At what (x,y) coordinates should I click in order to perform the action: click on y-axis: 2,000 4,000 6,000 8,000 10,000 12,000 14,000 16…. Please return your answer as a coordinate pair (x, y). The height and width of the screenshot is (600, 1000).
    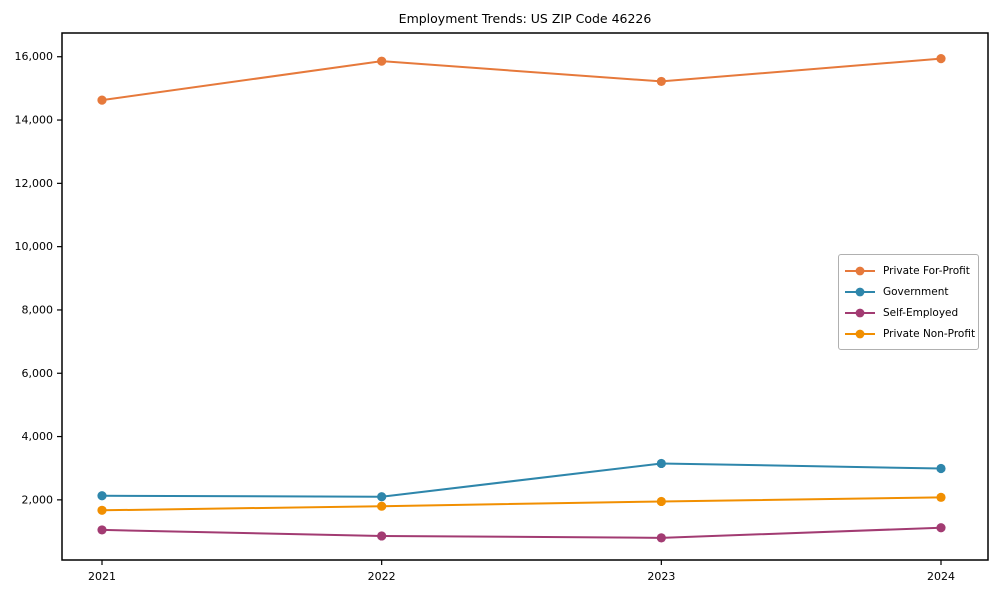
    Looking at the image, I should click on (38, 278).